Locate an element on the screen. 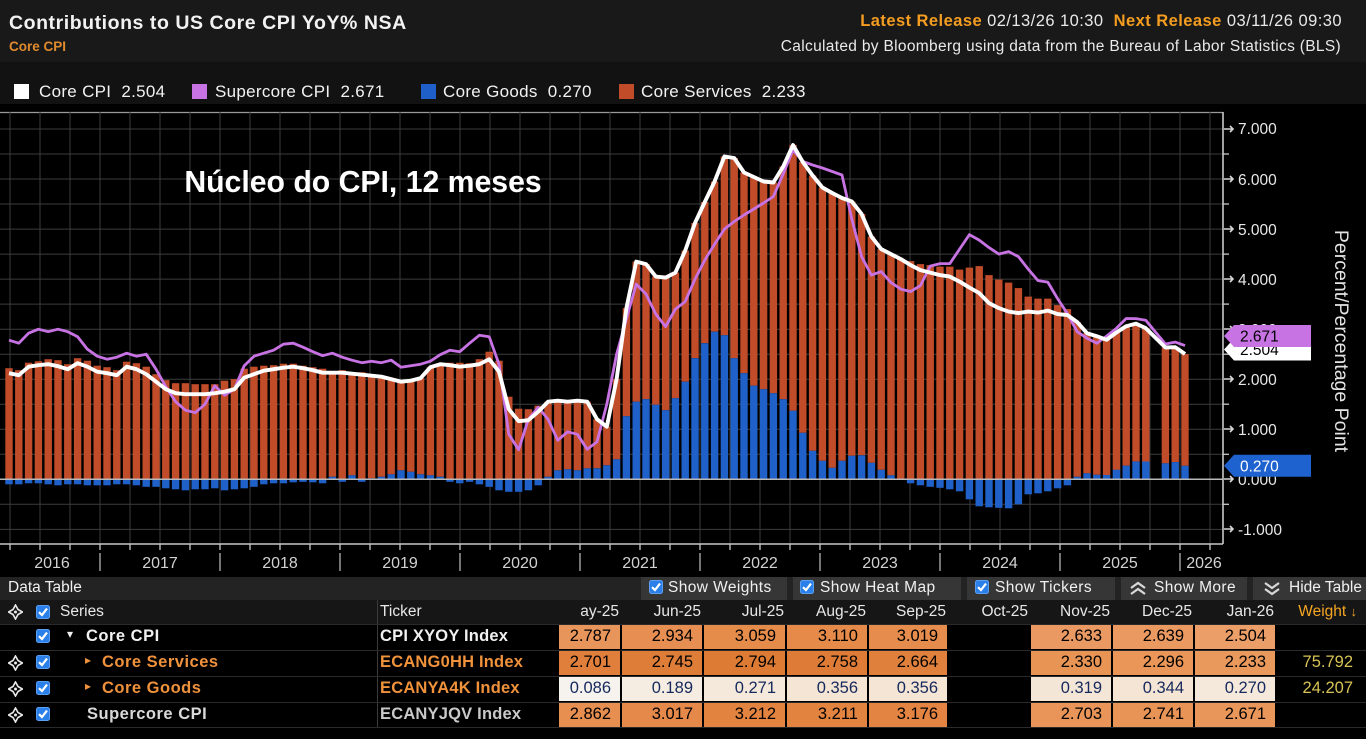  svg-text: Núcleo do CPI, 12 meses is located at coordinates (362, 182).